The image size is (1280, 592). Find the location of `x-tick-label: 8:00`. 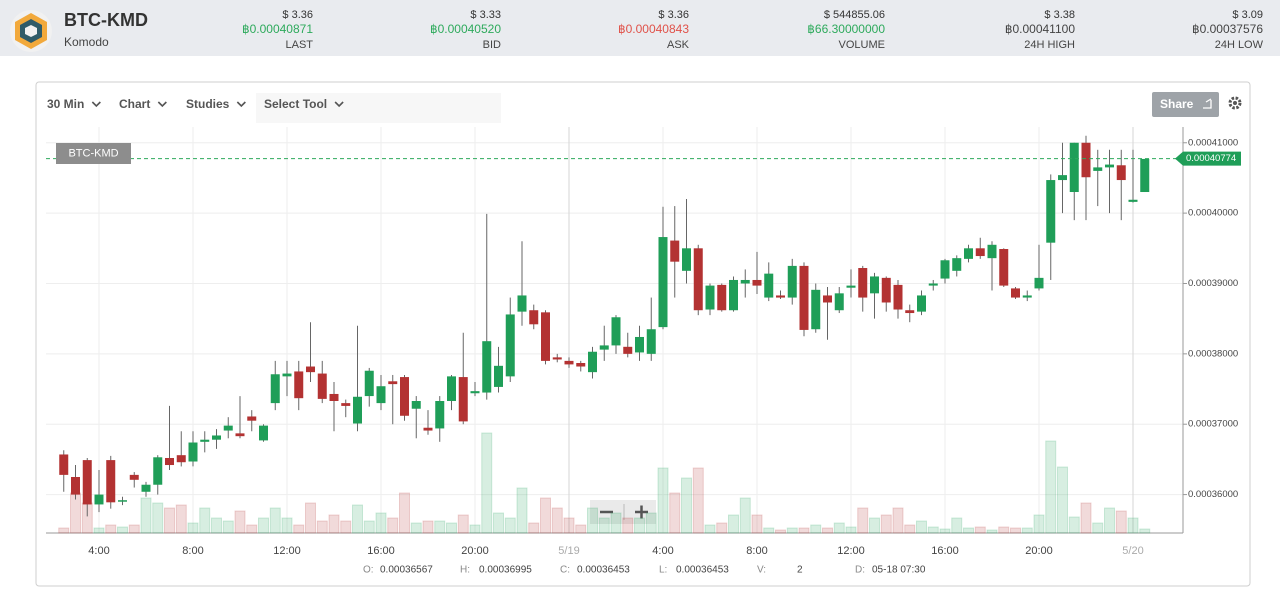

x-tick-label: 8:00 is located at coordinates (192, 551).